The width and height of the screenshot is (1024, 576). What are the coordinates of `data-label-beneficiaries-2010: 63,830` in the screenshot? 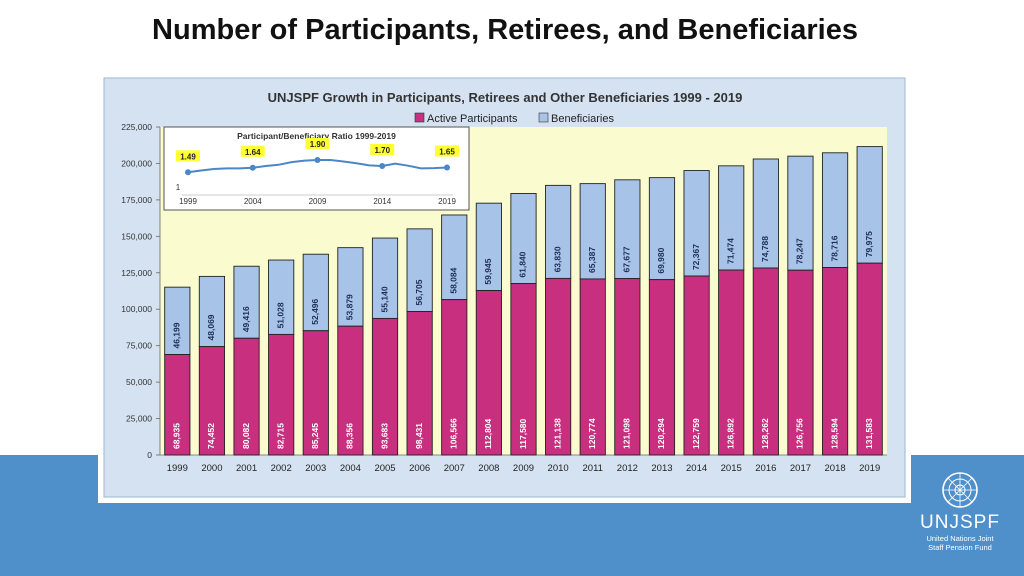 It's located at (557, 259).